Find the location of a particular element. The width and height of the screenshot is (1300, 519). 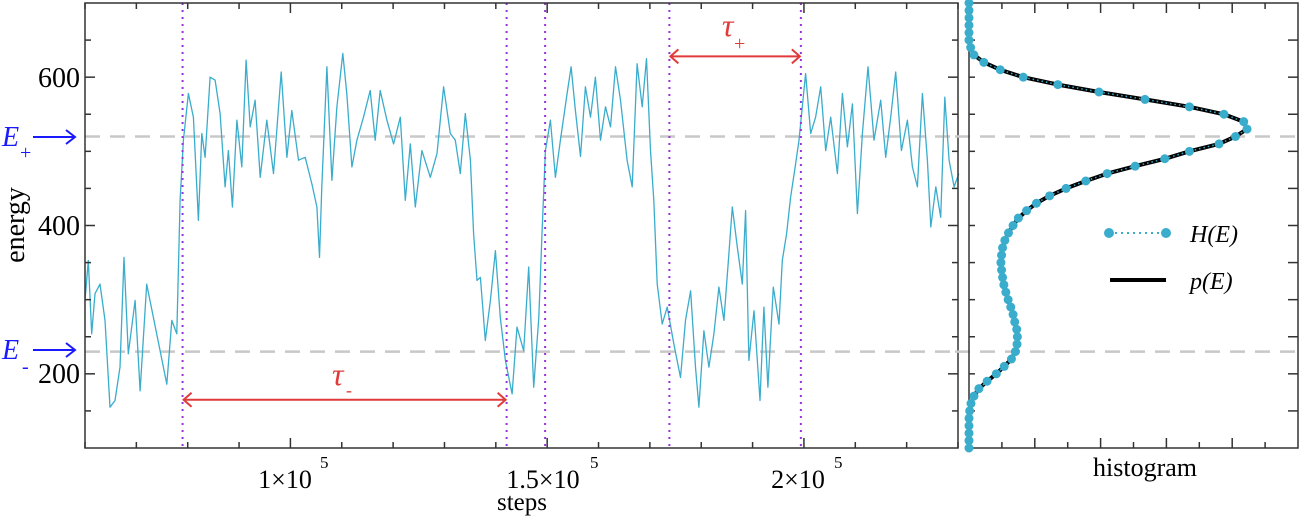

interval-arrow-tau-minus is located at coordinates (345, 400).